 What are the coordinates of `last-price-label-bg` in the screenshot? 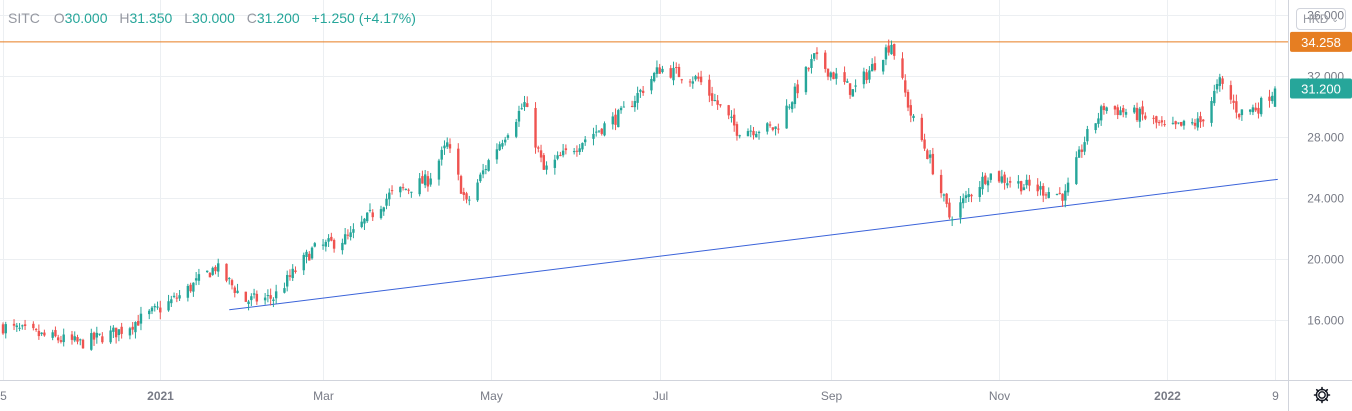 It's located at (1321, 88).